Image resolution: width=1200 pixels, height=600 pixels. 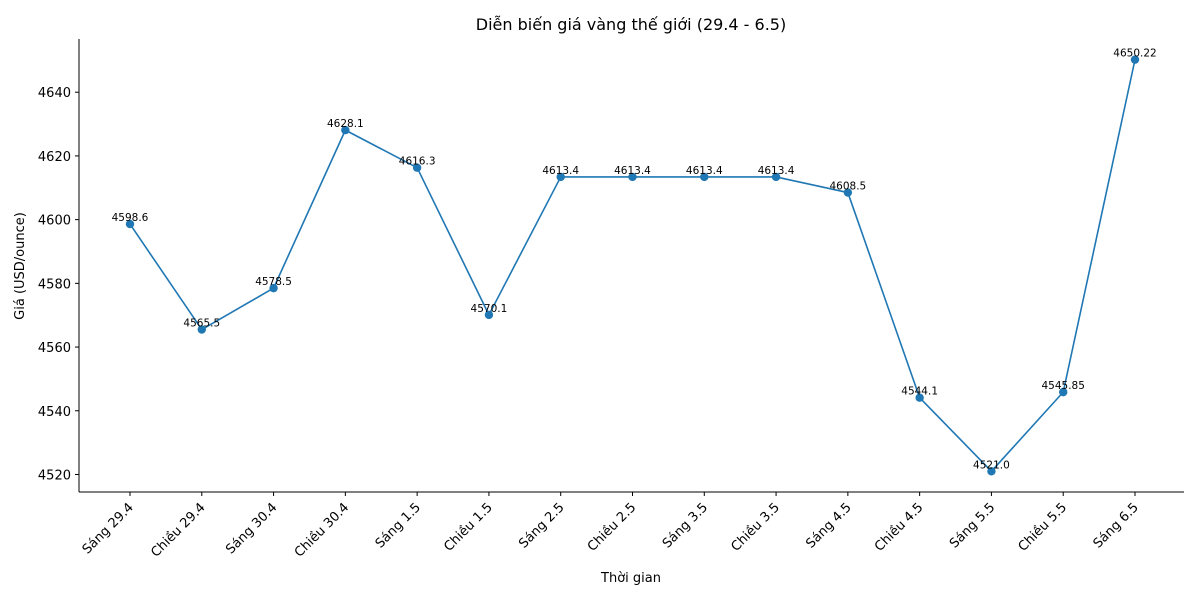 What do you see at coordinates (755, 527) in the screenshot?
I see `x-tick-label: Chiều 3.5` at bounding box center [755, 527].